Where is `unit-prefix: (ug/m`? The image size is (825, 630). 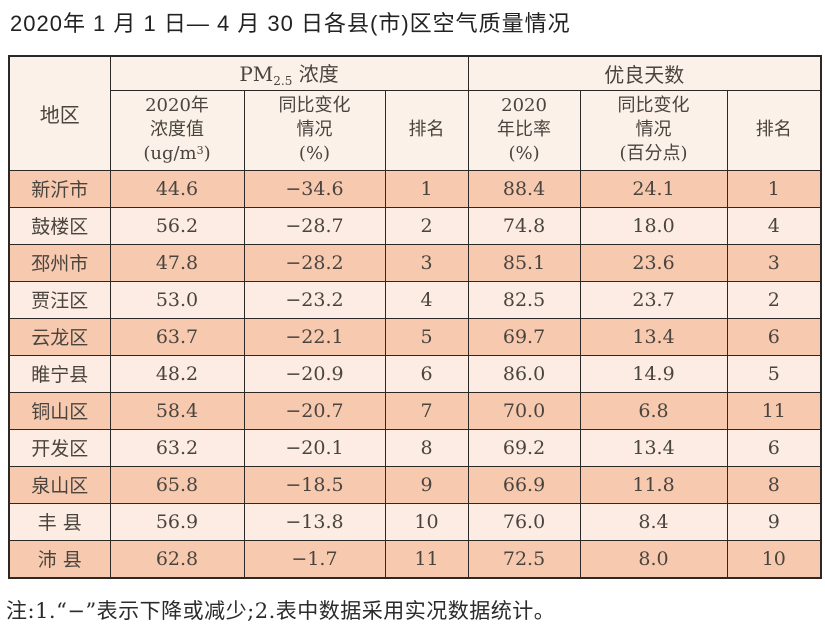 unit-prefix: (ug/m is located at coordinates (170, 153).